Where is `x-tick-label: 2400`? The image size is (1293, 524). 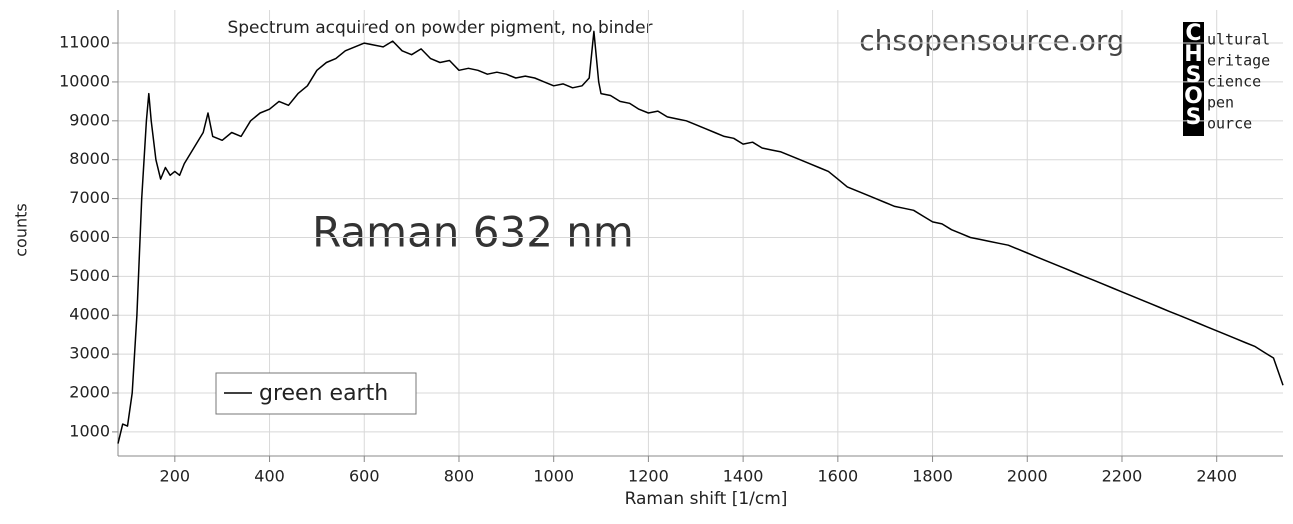
x-tick-label: 2400 is located at coordinates (1216, 476).